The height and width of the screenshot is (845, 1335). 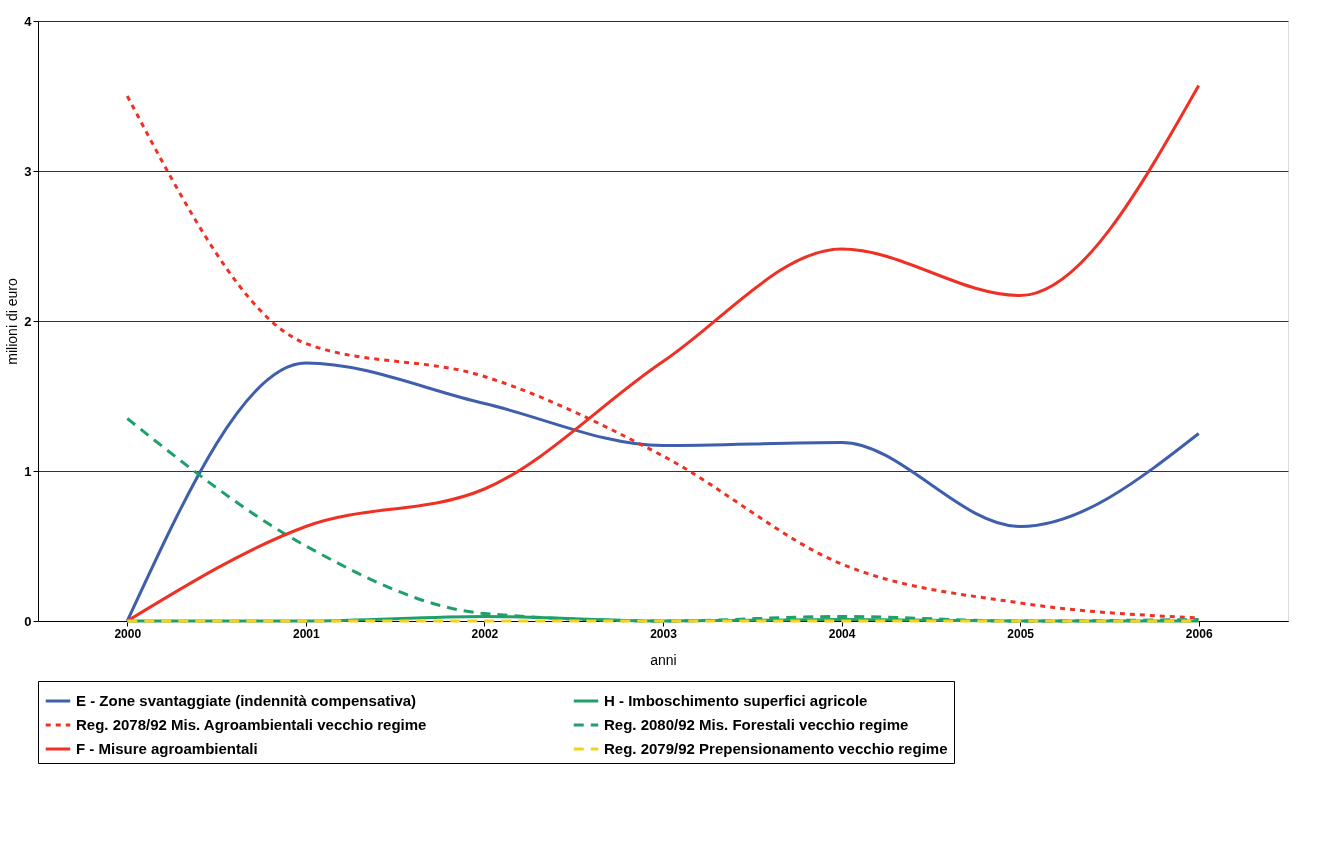 I want to click on y-tick-label: 0, so click(x=28, y=621).